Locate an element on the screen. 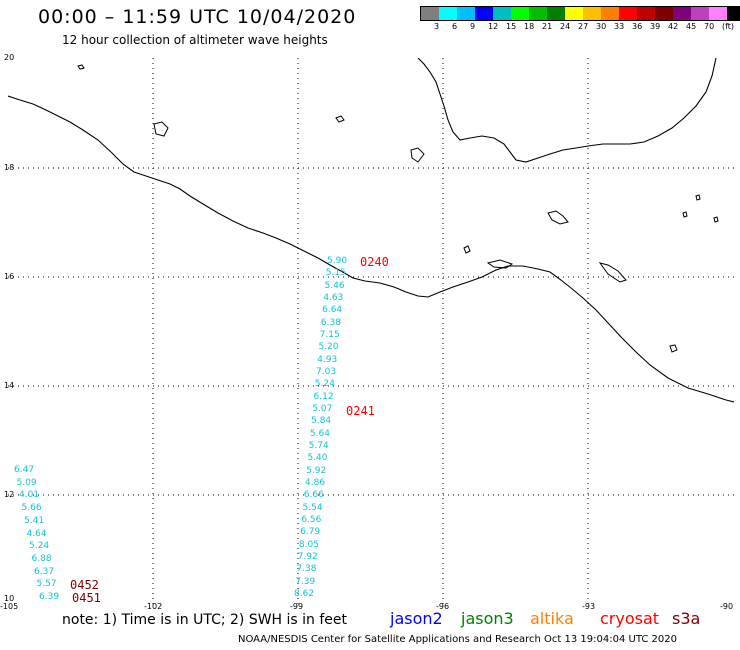 This screenshot has width=740, height=650. swh-value: 5.15 is located at coordinates (335, 273).